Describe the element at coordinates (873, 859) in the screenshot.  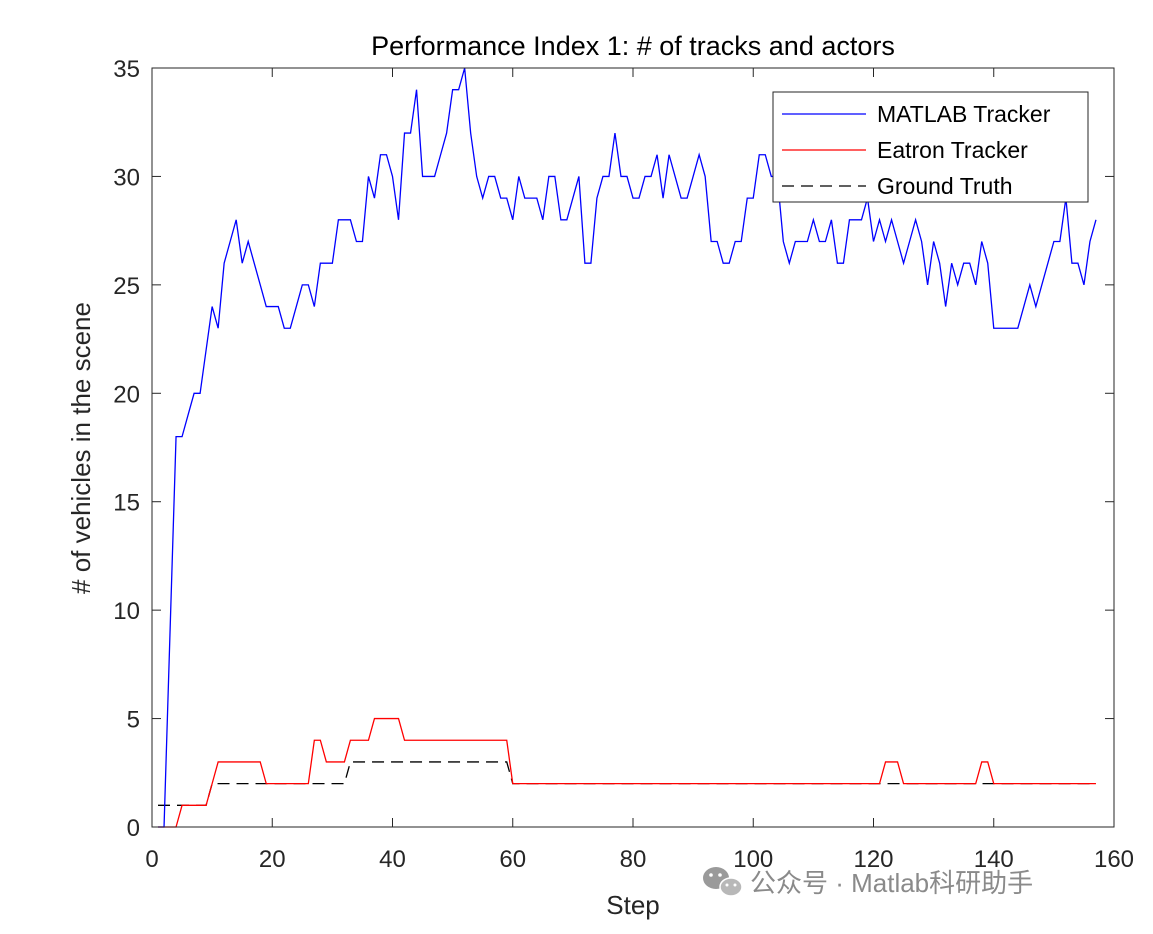
I see `x-tick-label: 120` at that location.